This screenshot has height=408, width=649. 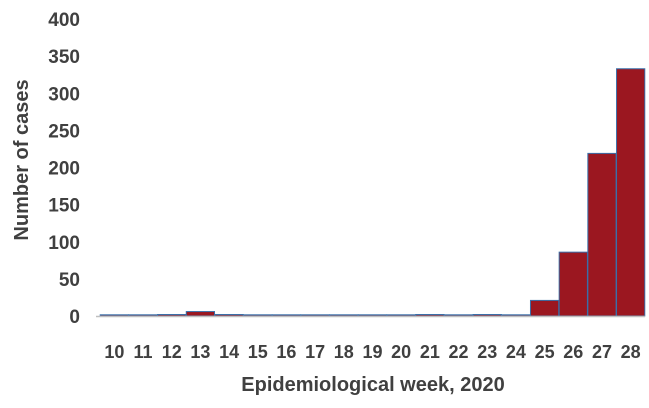 I want to click on x-tick-label: 11, so click(x=143, y=352).